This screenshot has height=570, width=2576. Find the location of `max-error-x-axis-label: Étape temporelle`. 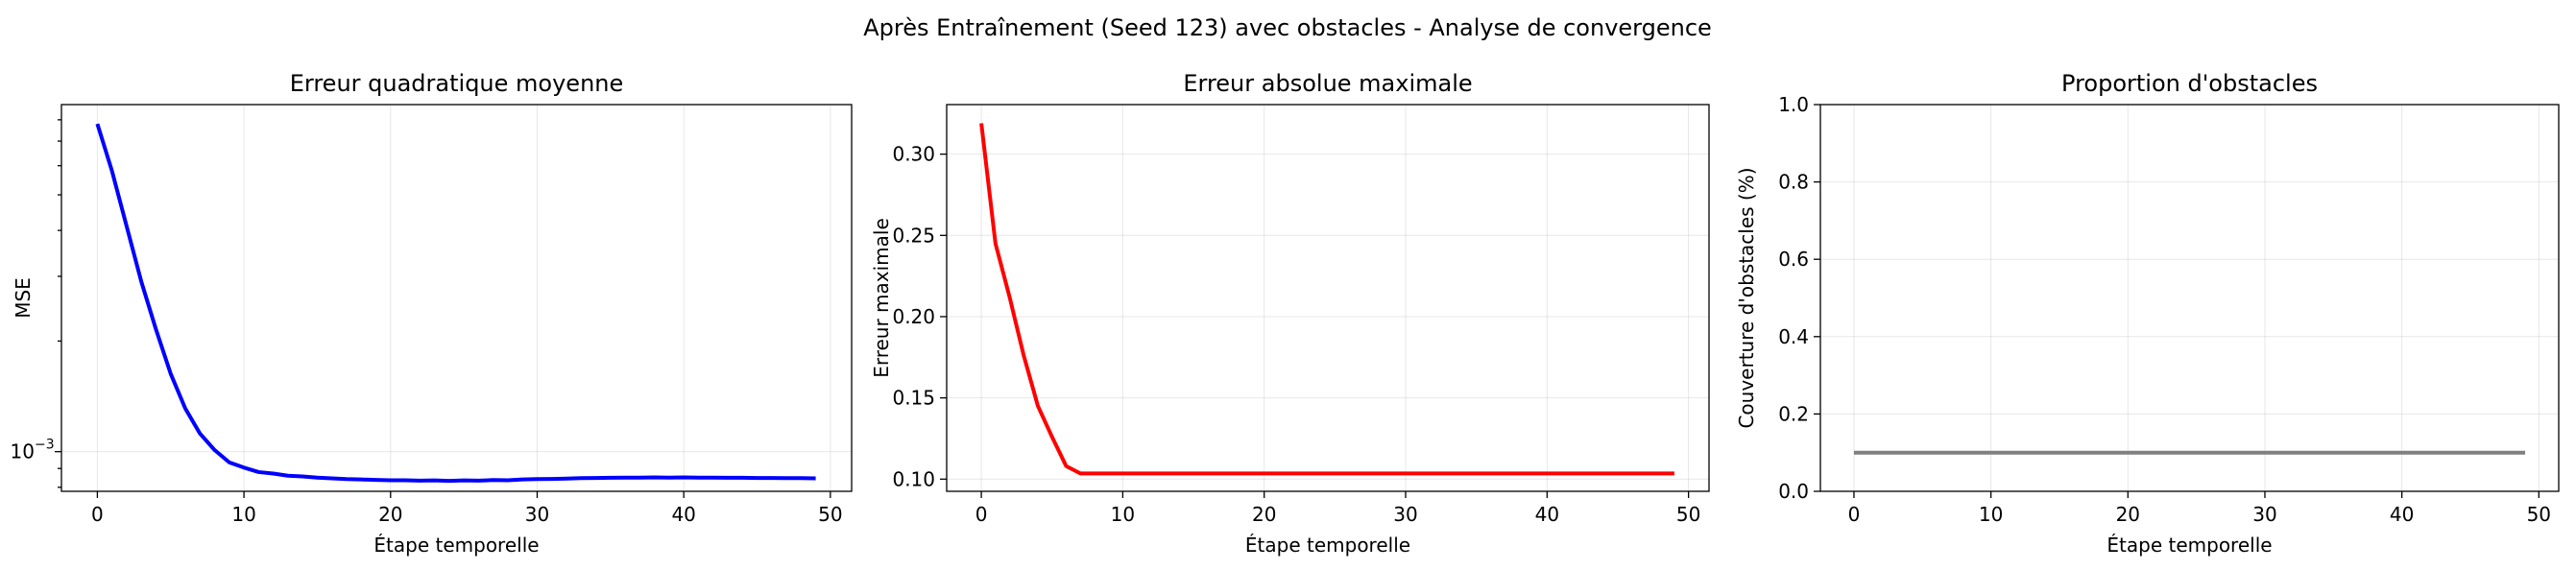

max-error-x-axis-label: Étape temporelle is located at coordinates (1327, 545).